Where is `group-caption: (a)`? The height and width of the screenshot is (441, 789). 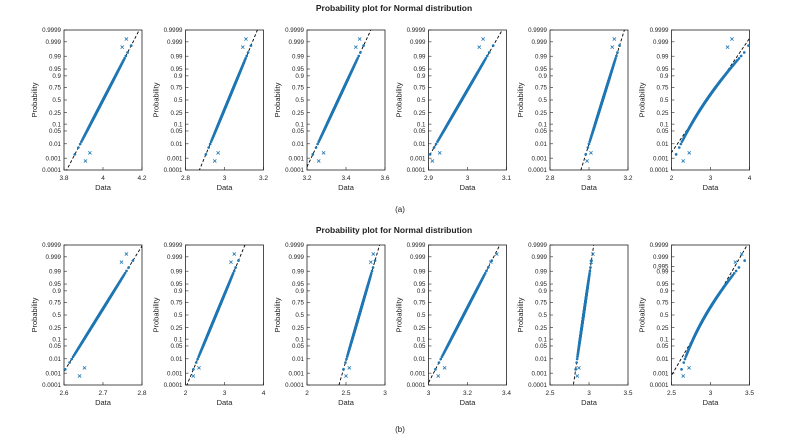
group-caption: (a) is located at coordinates (400, 209).